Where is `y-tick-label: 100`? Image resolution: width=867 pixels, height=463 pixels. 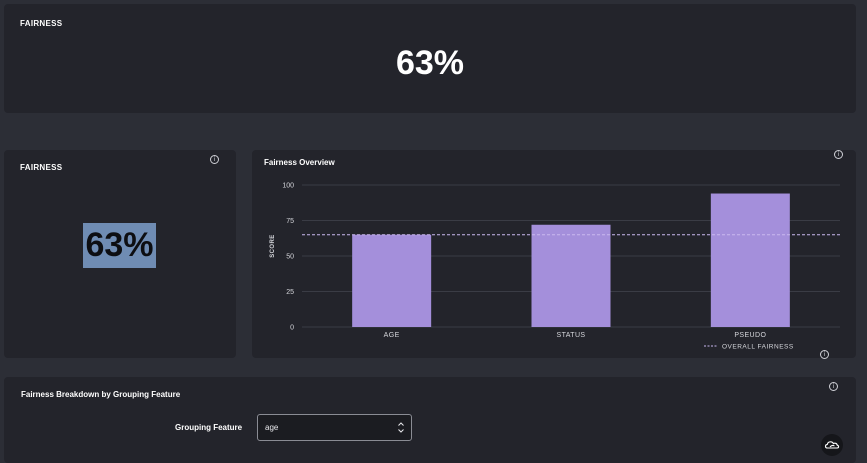
y-tick-label: 100 is located at coordinates (288, 186).